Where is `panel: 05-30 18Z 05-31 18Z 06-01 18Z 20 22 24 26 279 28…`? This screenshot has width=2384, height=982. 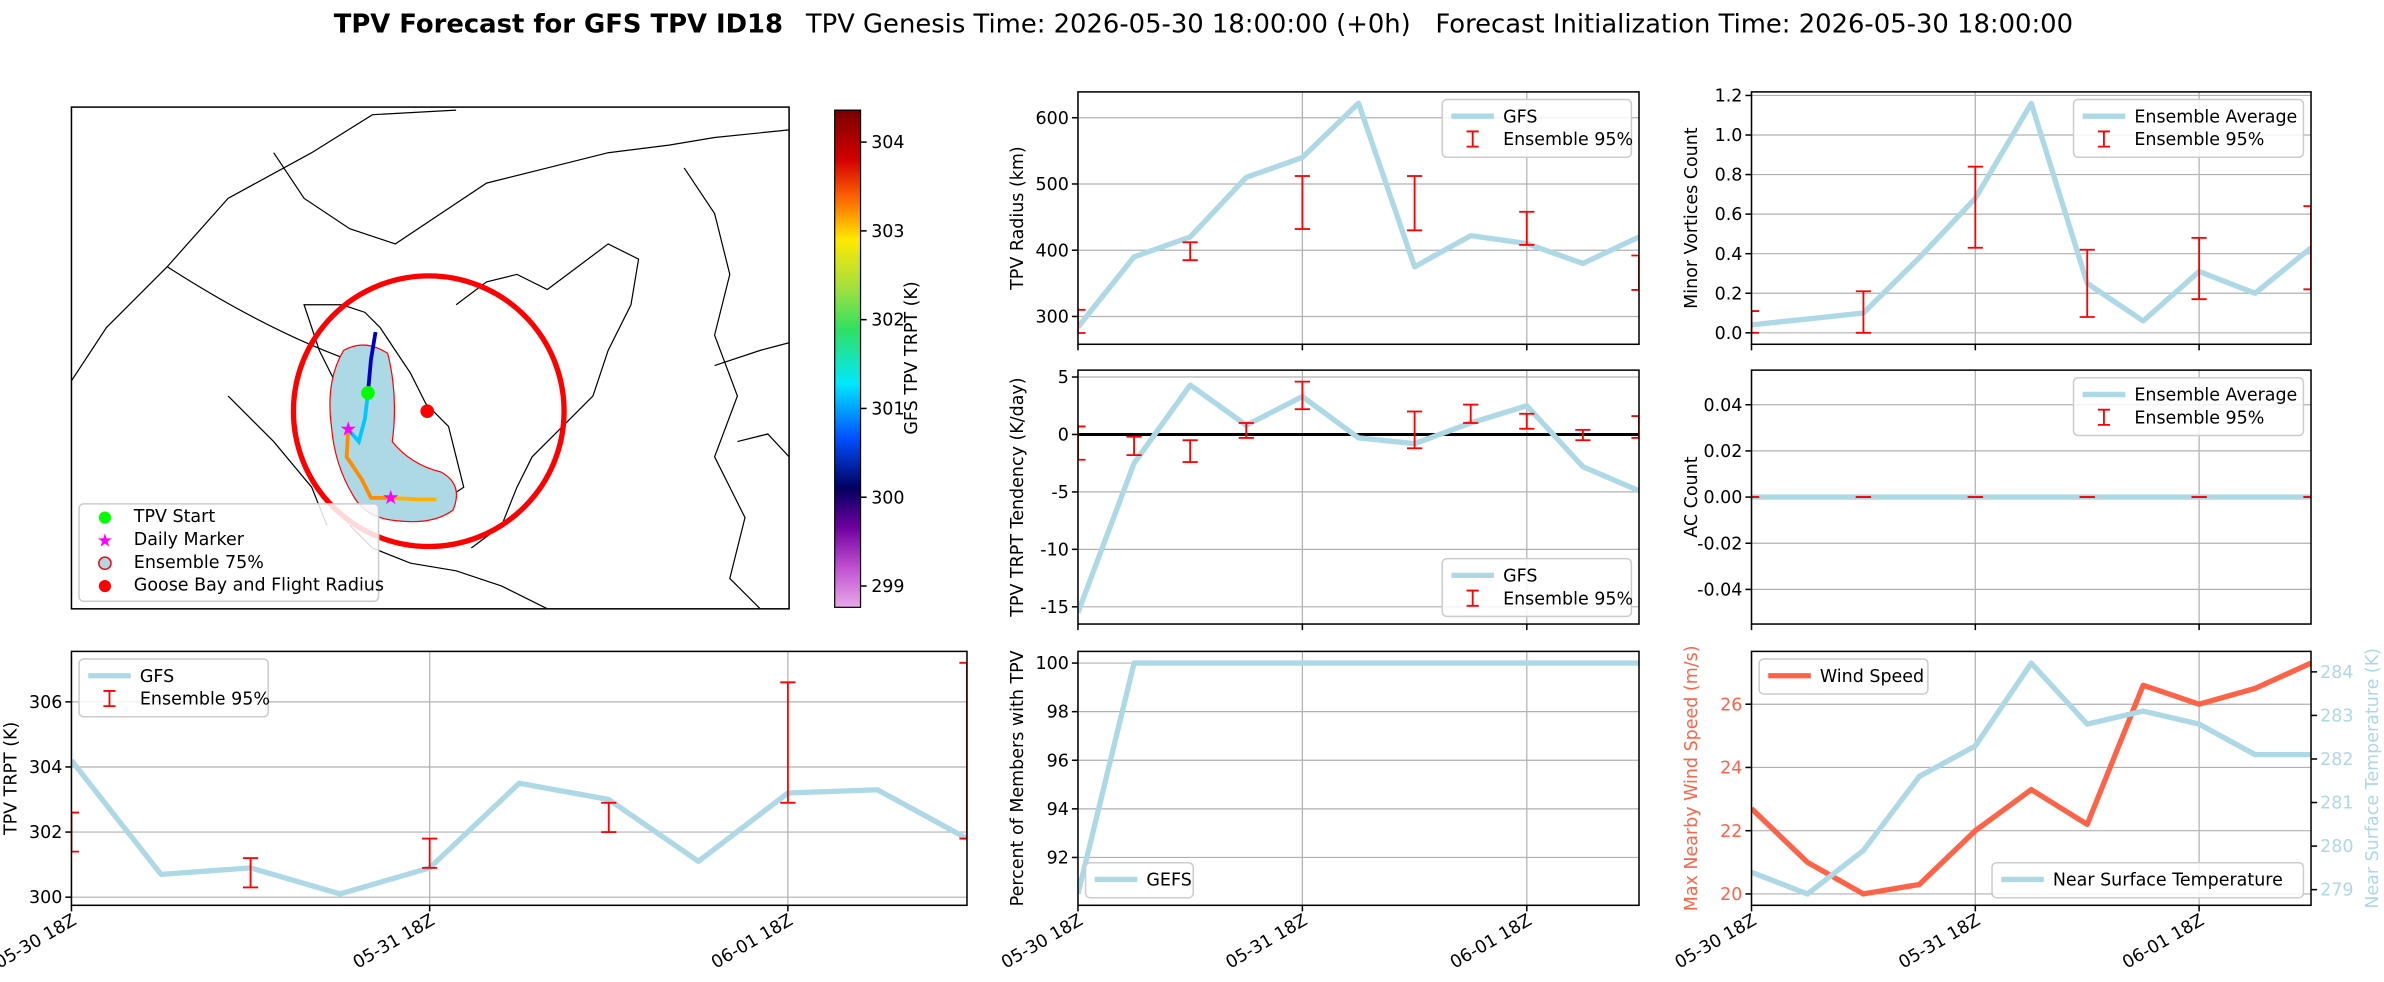
panel: 05-30 18Z 05-31 18Z 06-01 18Z 20 22 24 26 279 28… is located at coordinates (2027, 809).